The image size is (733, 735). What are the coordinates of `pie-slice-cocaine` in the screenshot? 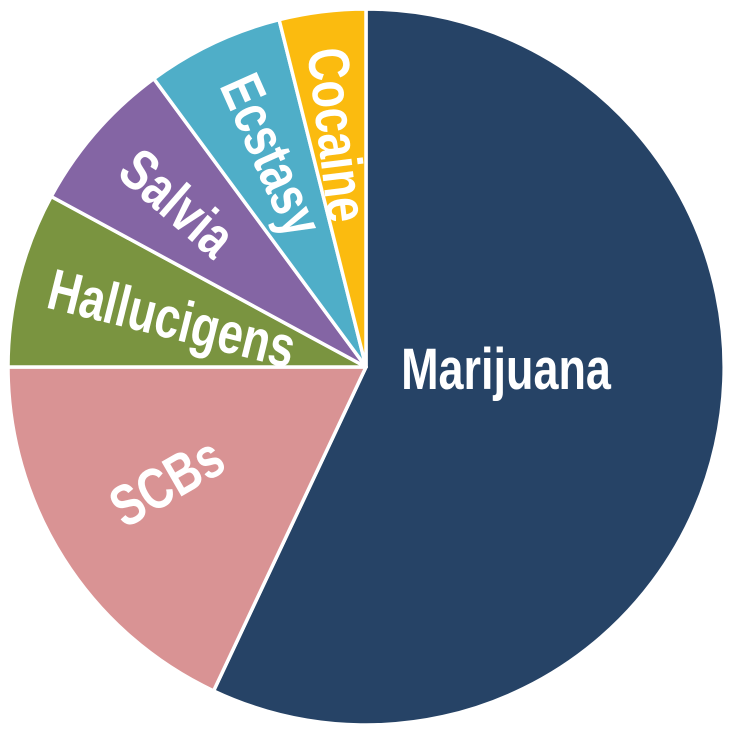 It's located at (322, 188).